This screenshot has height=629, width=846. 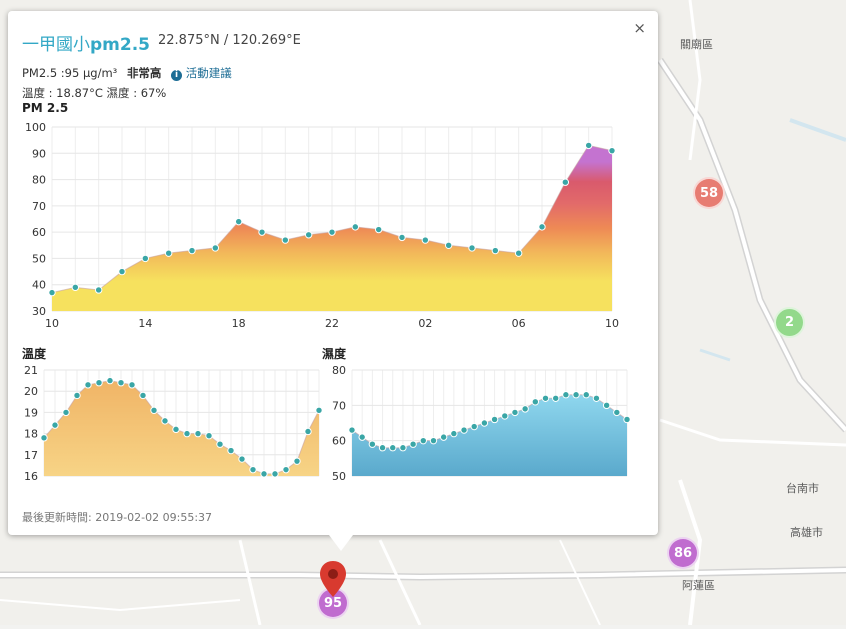 I want to click on station-name: 一甲國小, so click(x=56, y=45).